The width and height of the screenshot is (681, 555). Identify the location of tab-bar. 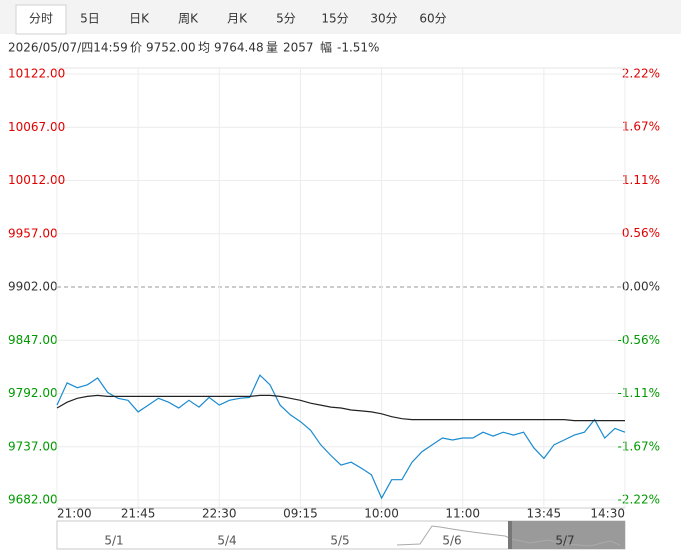
(340, 17).